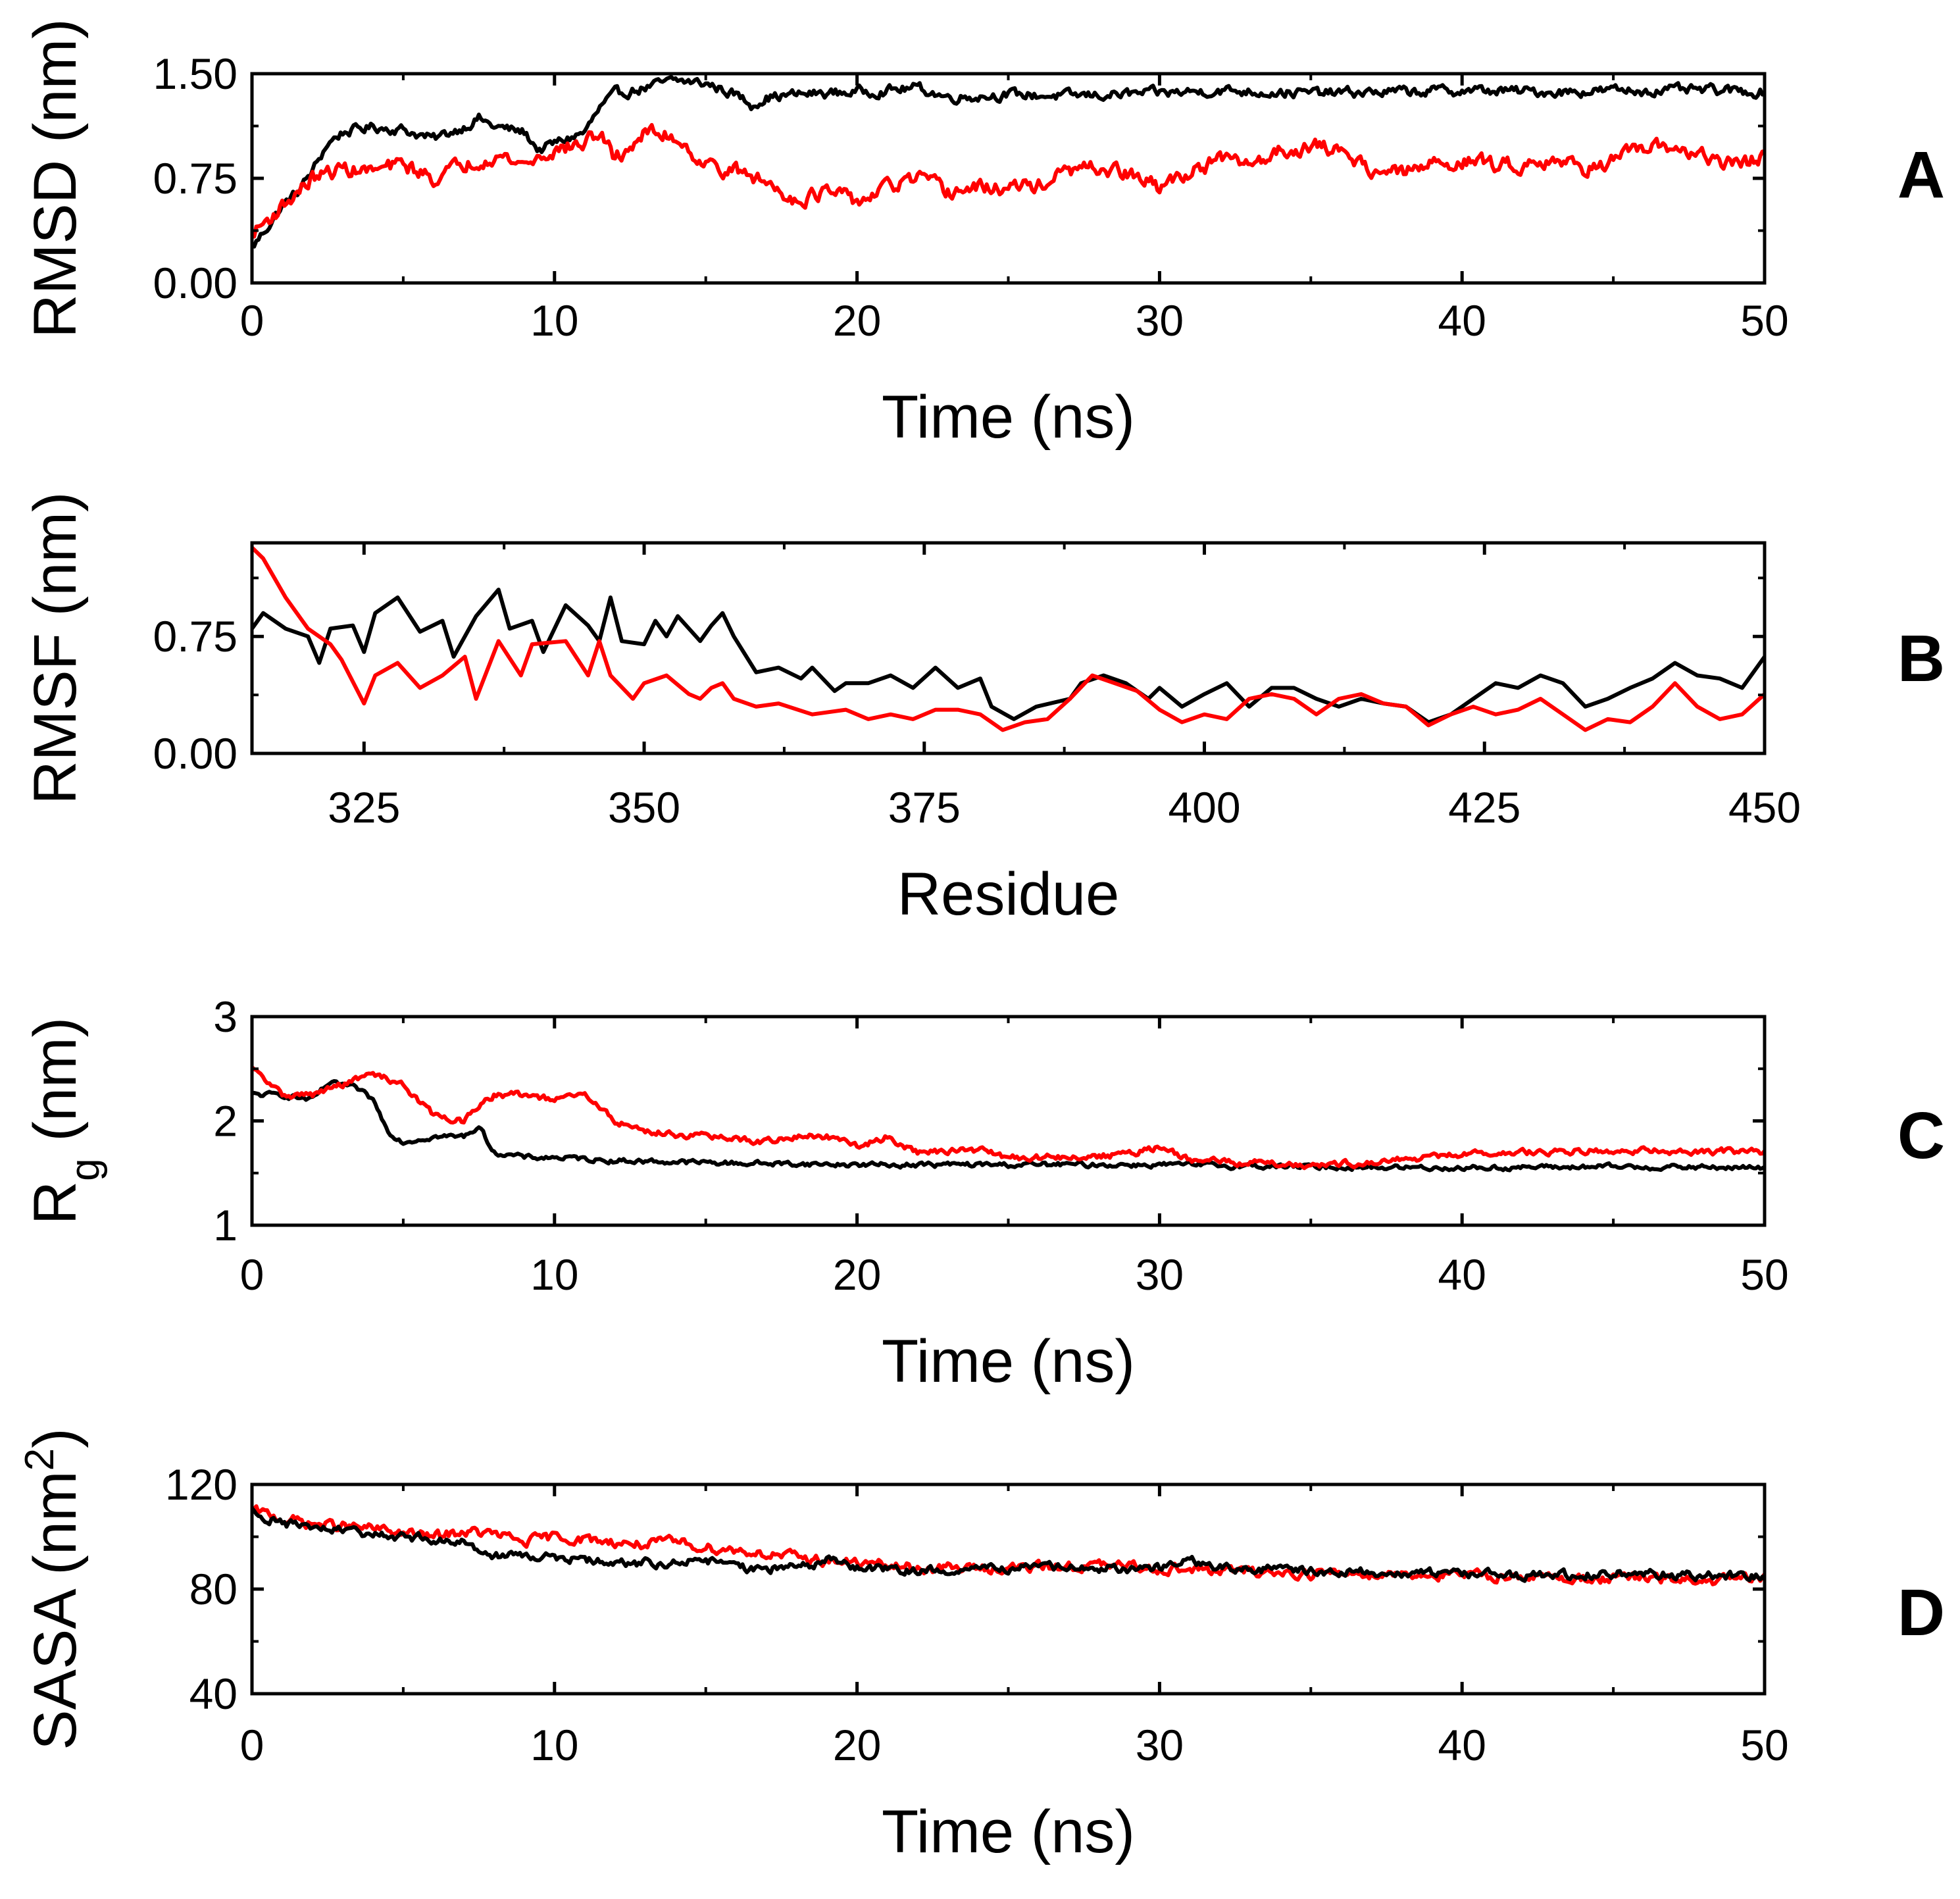 Image resolution: width=1960 pixels, height=1899 pixels. What do you see at coordinates (1765, 808) in the screenshot?
I see `x-tick-label: 450` at bounding box center [1765, 808].